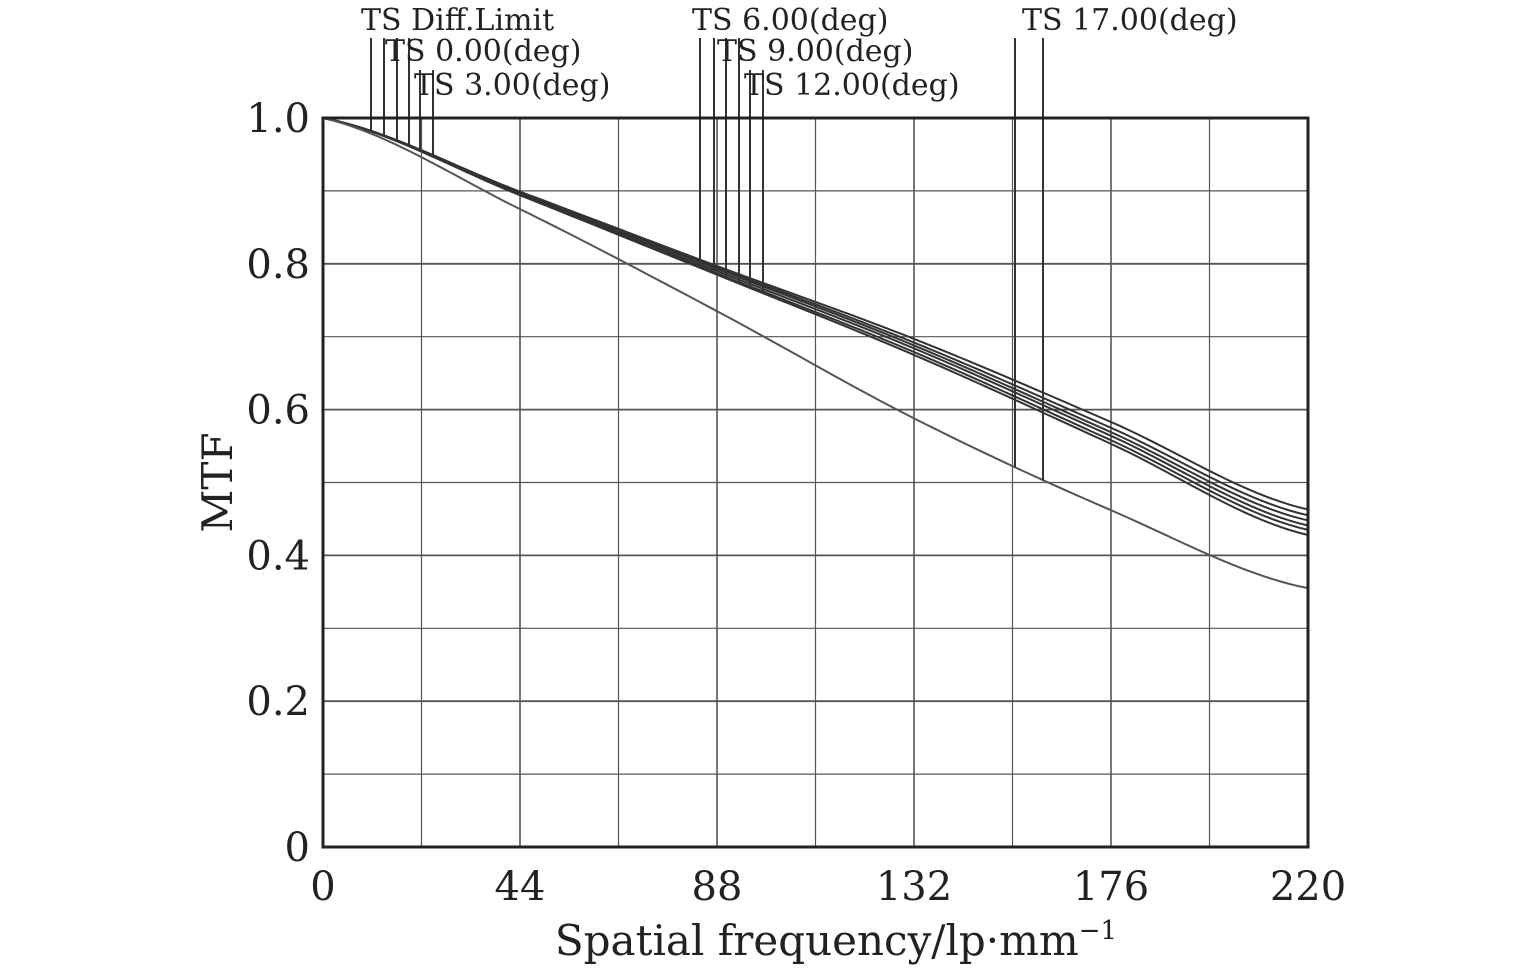 The height and width of the screenshot is (979, 1535). I want to click on x-tick-label: 88, so click(717, 887).